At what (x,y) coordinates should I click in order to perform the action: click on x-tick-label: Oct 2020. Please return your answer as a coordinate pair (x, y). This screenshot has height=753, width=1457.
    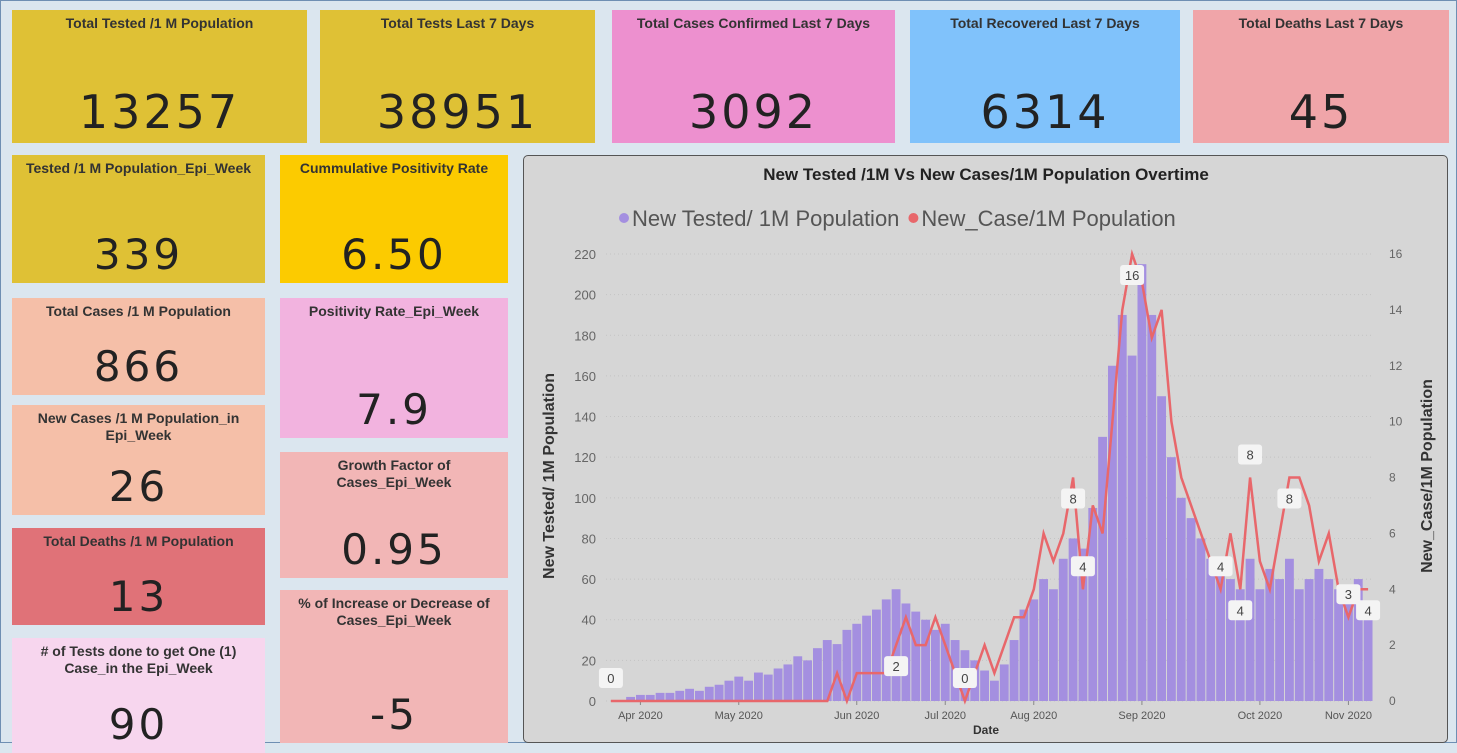
    Looking at the image, I should click on (1260, 716).